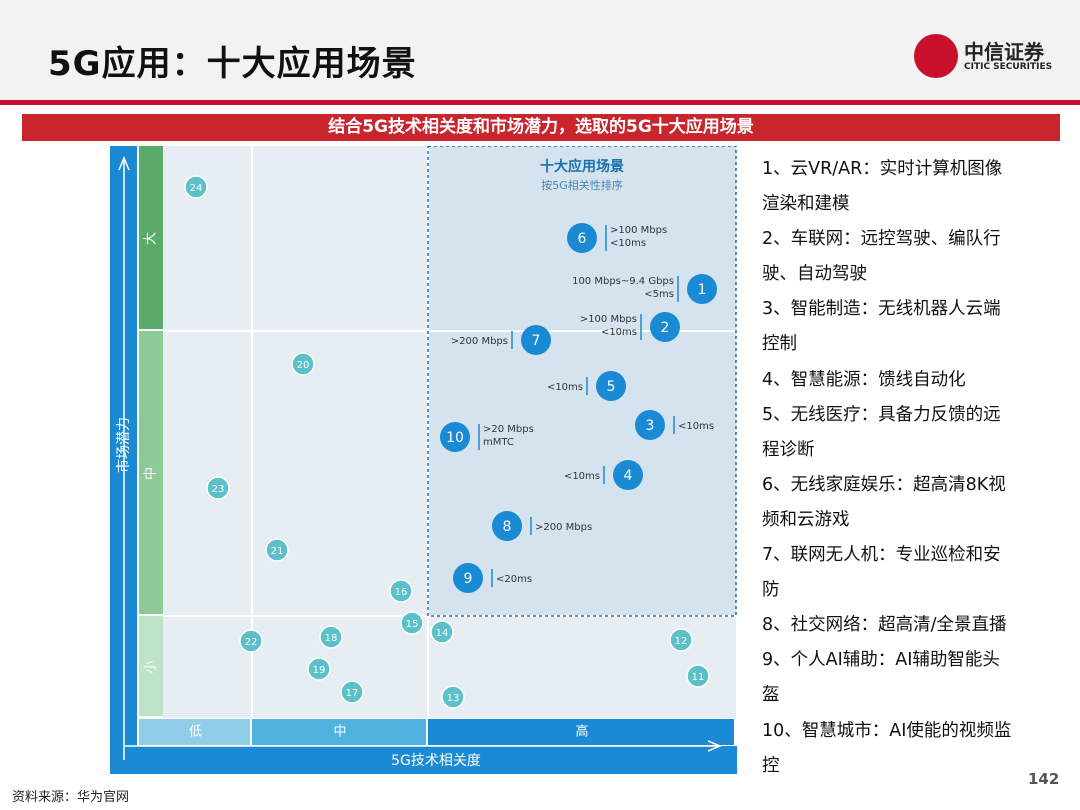 The height and width of the screenshot is (810, 1080). Describe the element at coordinates (582, 185) in the screenshot. I see `highlight-subtitle: 按5G相关性排序` at that location.